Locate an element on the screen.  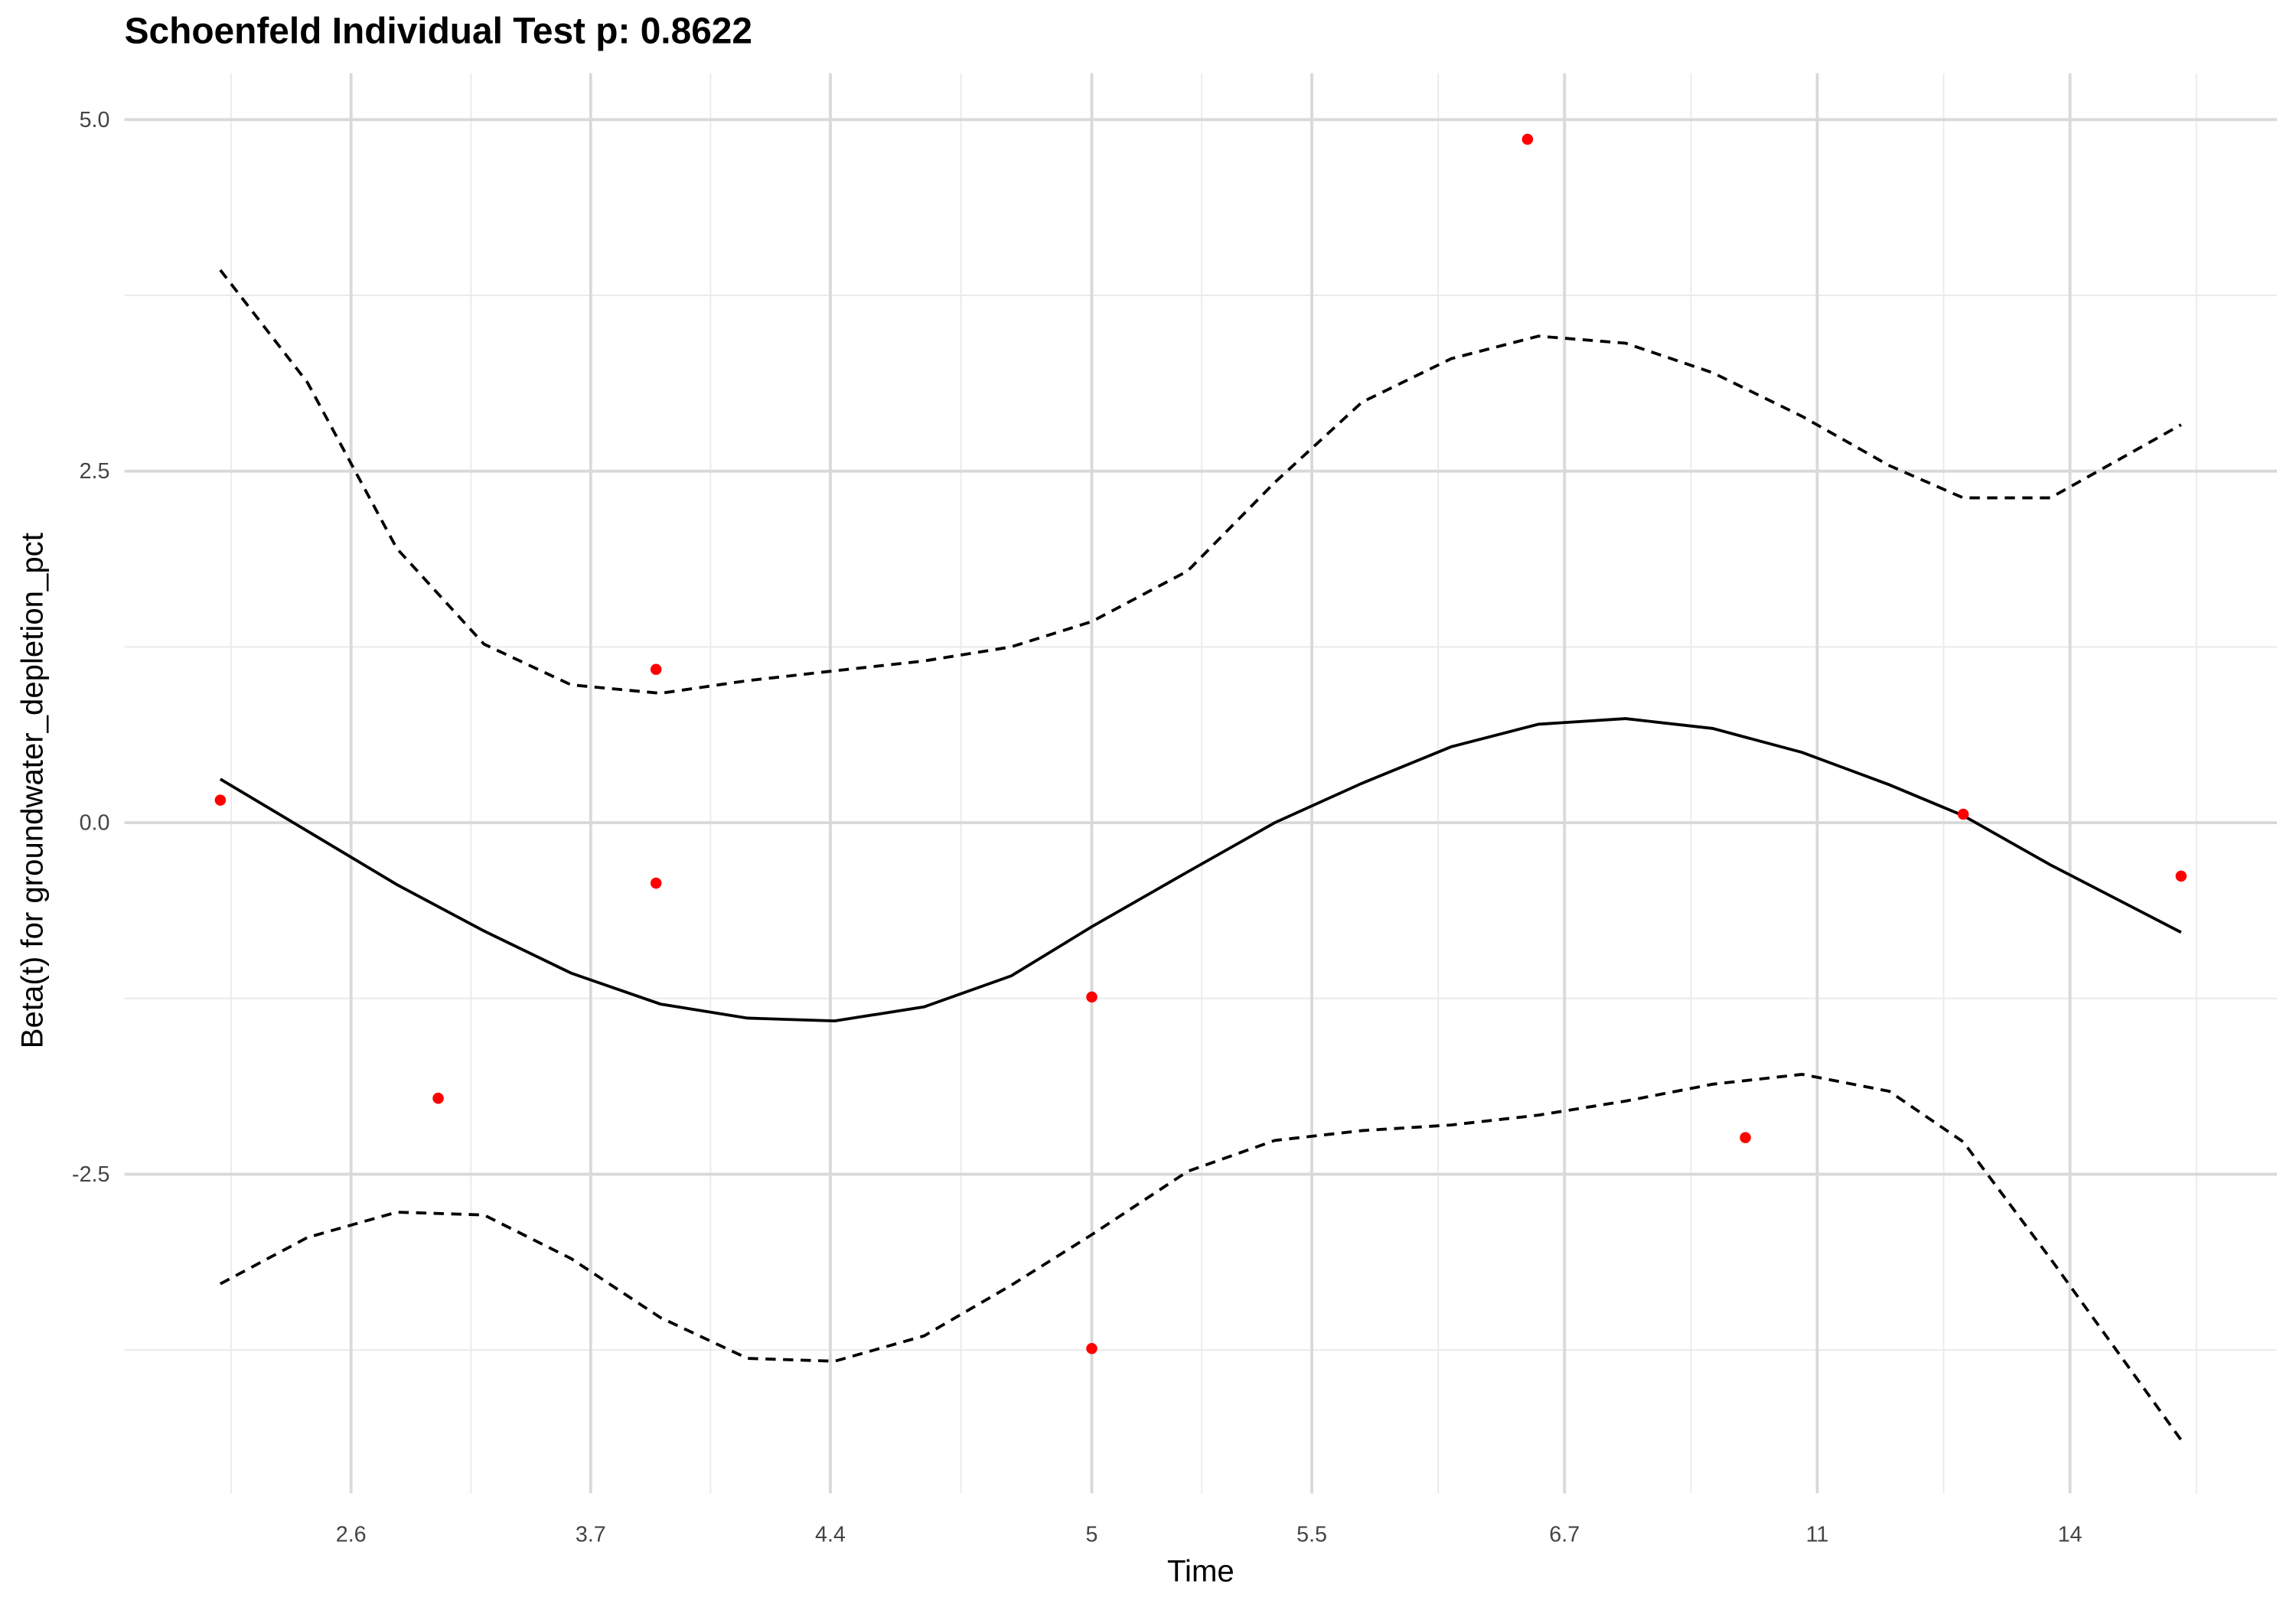
x-tick-label: 5 is located at coordinates (1092, 1535).